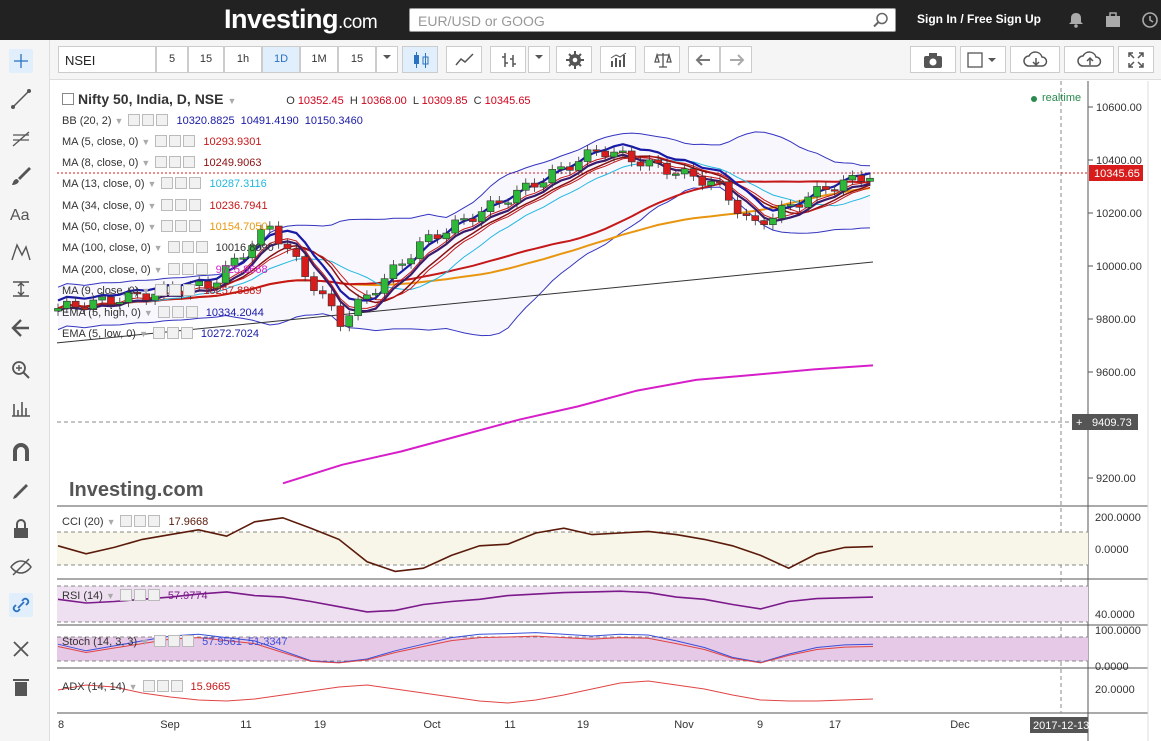 This screenshot has height=741, width=1161. I want to click on indicators-button, so click(618, 59).